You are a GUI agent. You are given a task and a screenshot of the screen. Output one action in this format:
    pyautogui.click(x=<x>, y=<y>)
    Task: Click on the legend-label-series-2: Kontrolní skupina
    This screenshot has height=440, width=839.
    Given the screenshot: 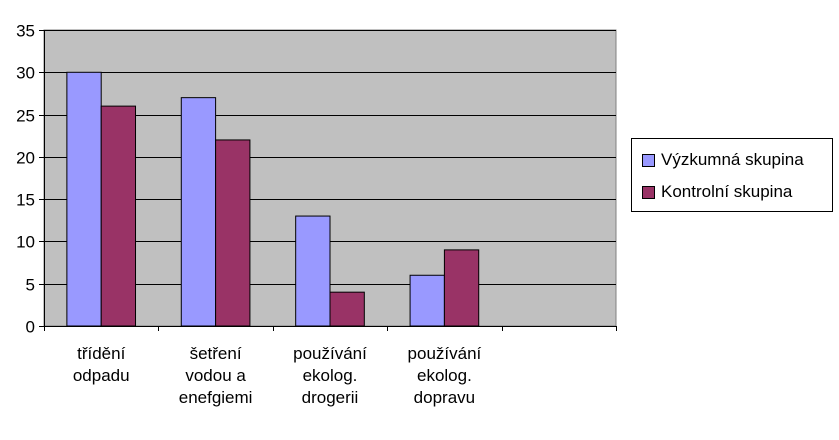 What is the action you would take?
    pyautogui.click(x=727, y=191)
    